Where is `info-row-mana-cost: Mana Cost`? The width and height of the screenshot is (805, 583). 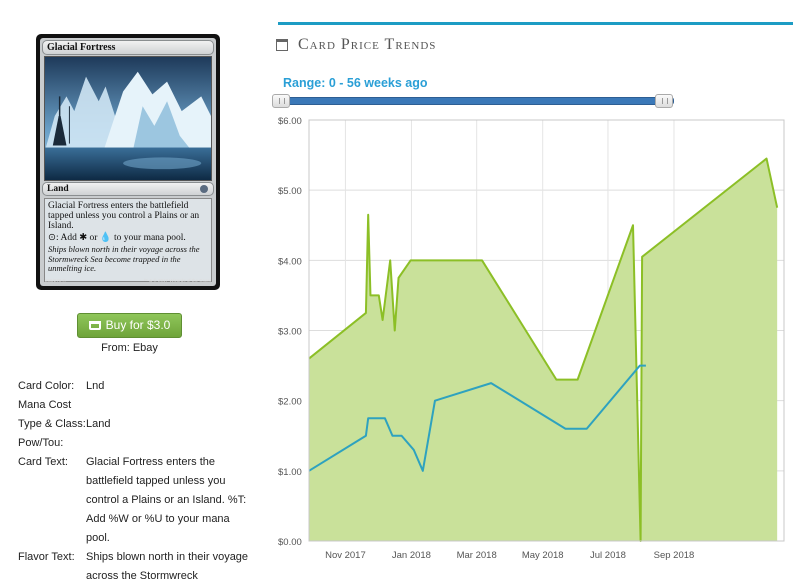
info-row-mana-cost: Mana Cost is located at coordinates (138, 405).